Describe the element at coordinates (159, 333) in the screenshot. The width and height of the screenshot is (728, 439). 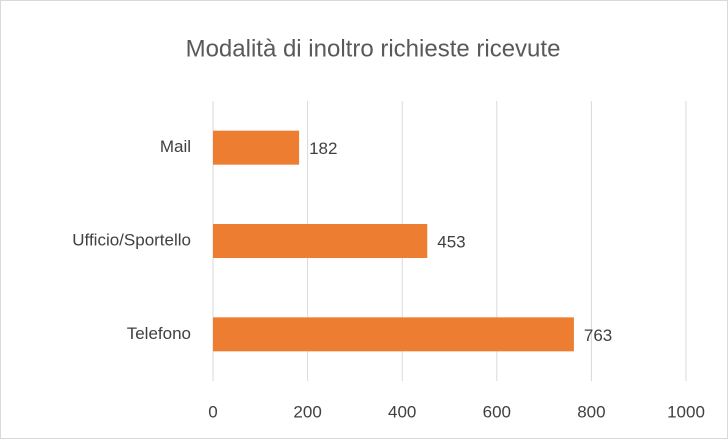
I see `y-tick-label: Telefono` at that location.